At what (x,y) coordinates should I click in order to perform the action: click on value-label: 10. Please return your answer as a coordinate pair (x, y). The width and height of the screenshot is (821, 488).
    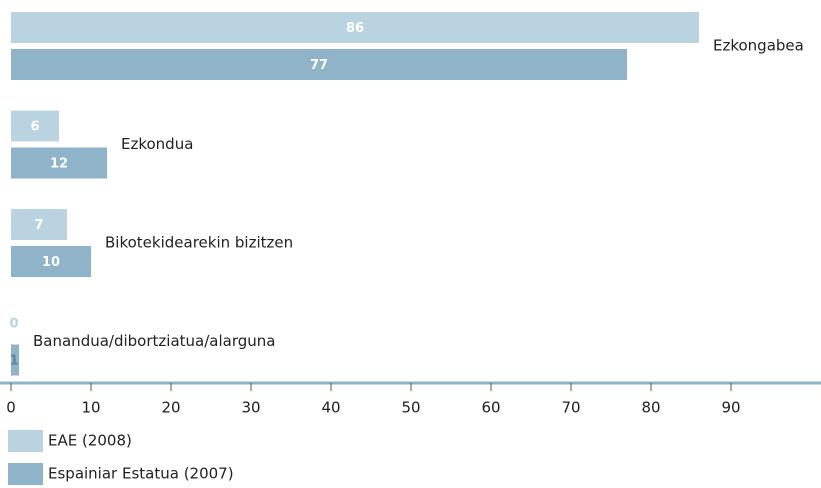
    Looking at the image, I should click on (51, 262).